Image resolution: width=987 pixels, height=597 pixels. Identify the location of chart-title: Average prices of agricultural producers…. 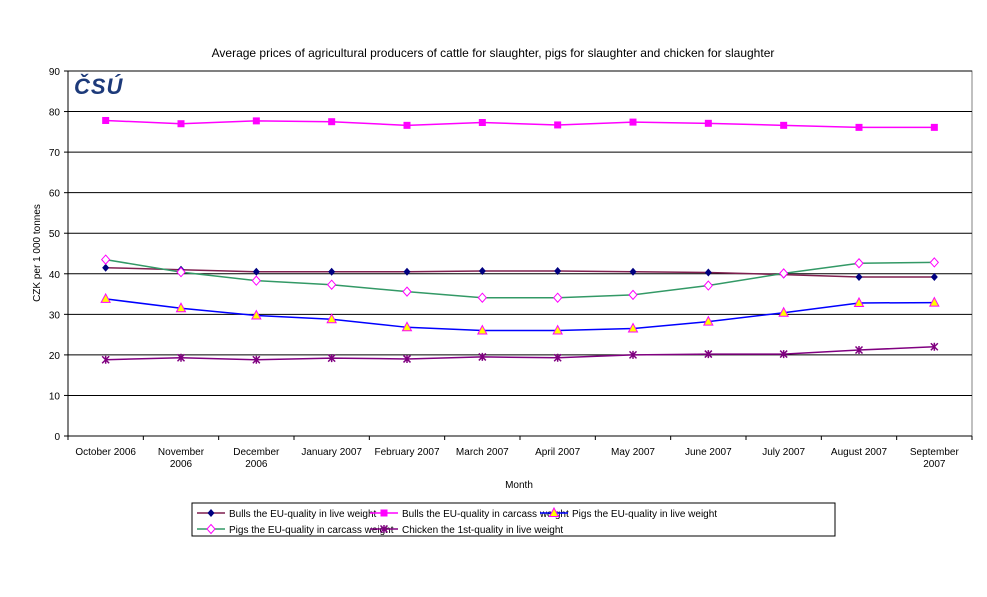
(493, 53).